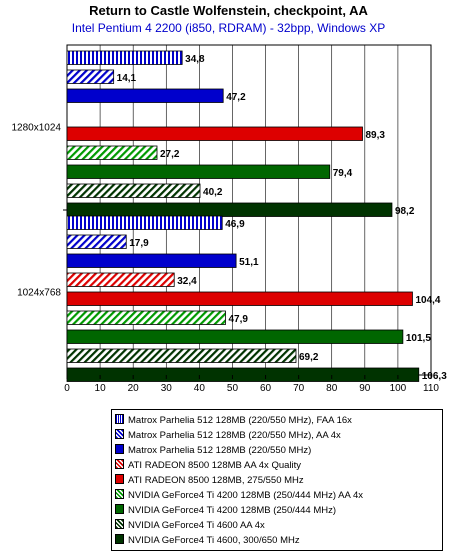  I want to click on data-label: 46,9, so click(235, 224).